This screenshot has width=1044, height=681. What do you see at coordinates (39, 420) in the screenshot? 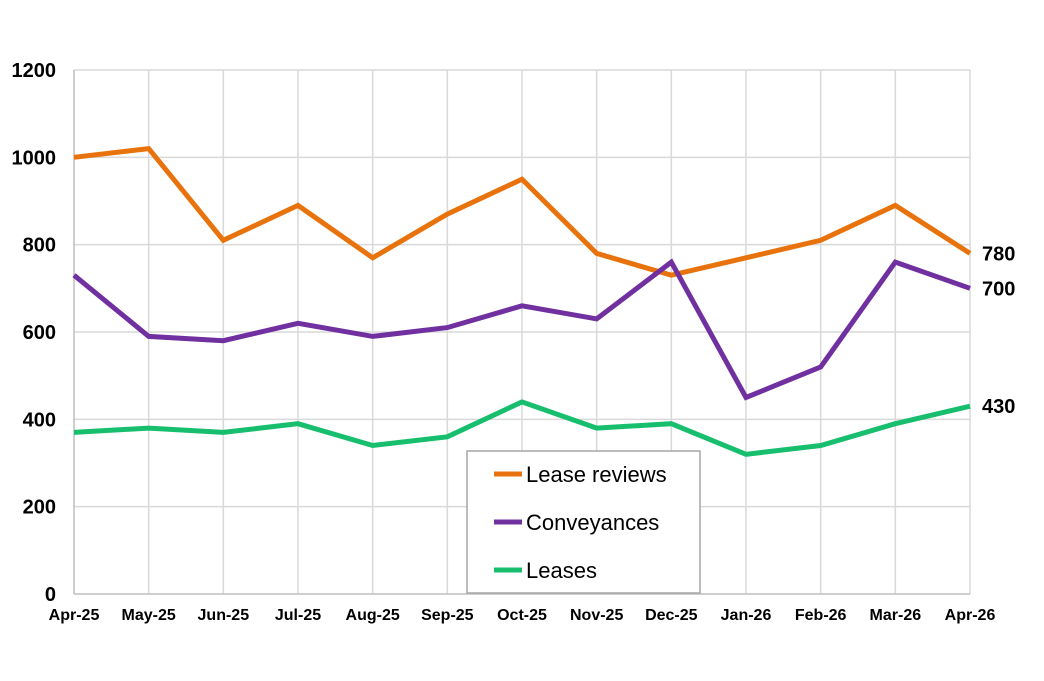
I see `y-tick-label: 400` at bounding box center [39, 420].